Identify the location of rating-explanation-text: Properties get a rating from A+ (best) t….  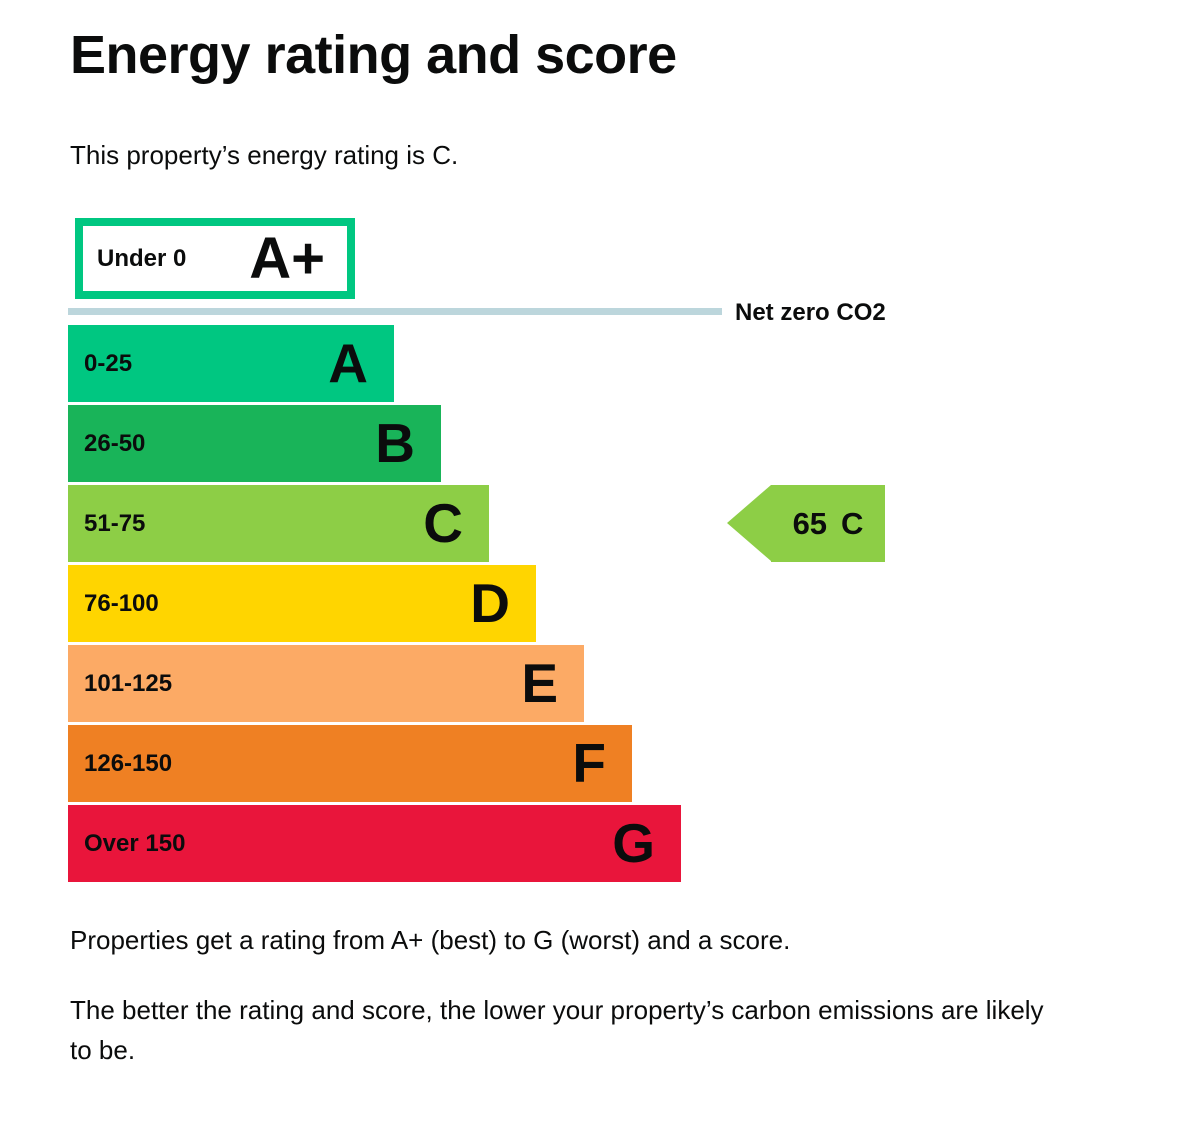
(430, 940).